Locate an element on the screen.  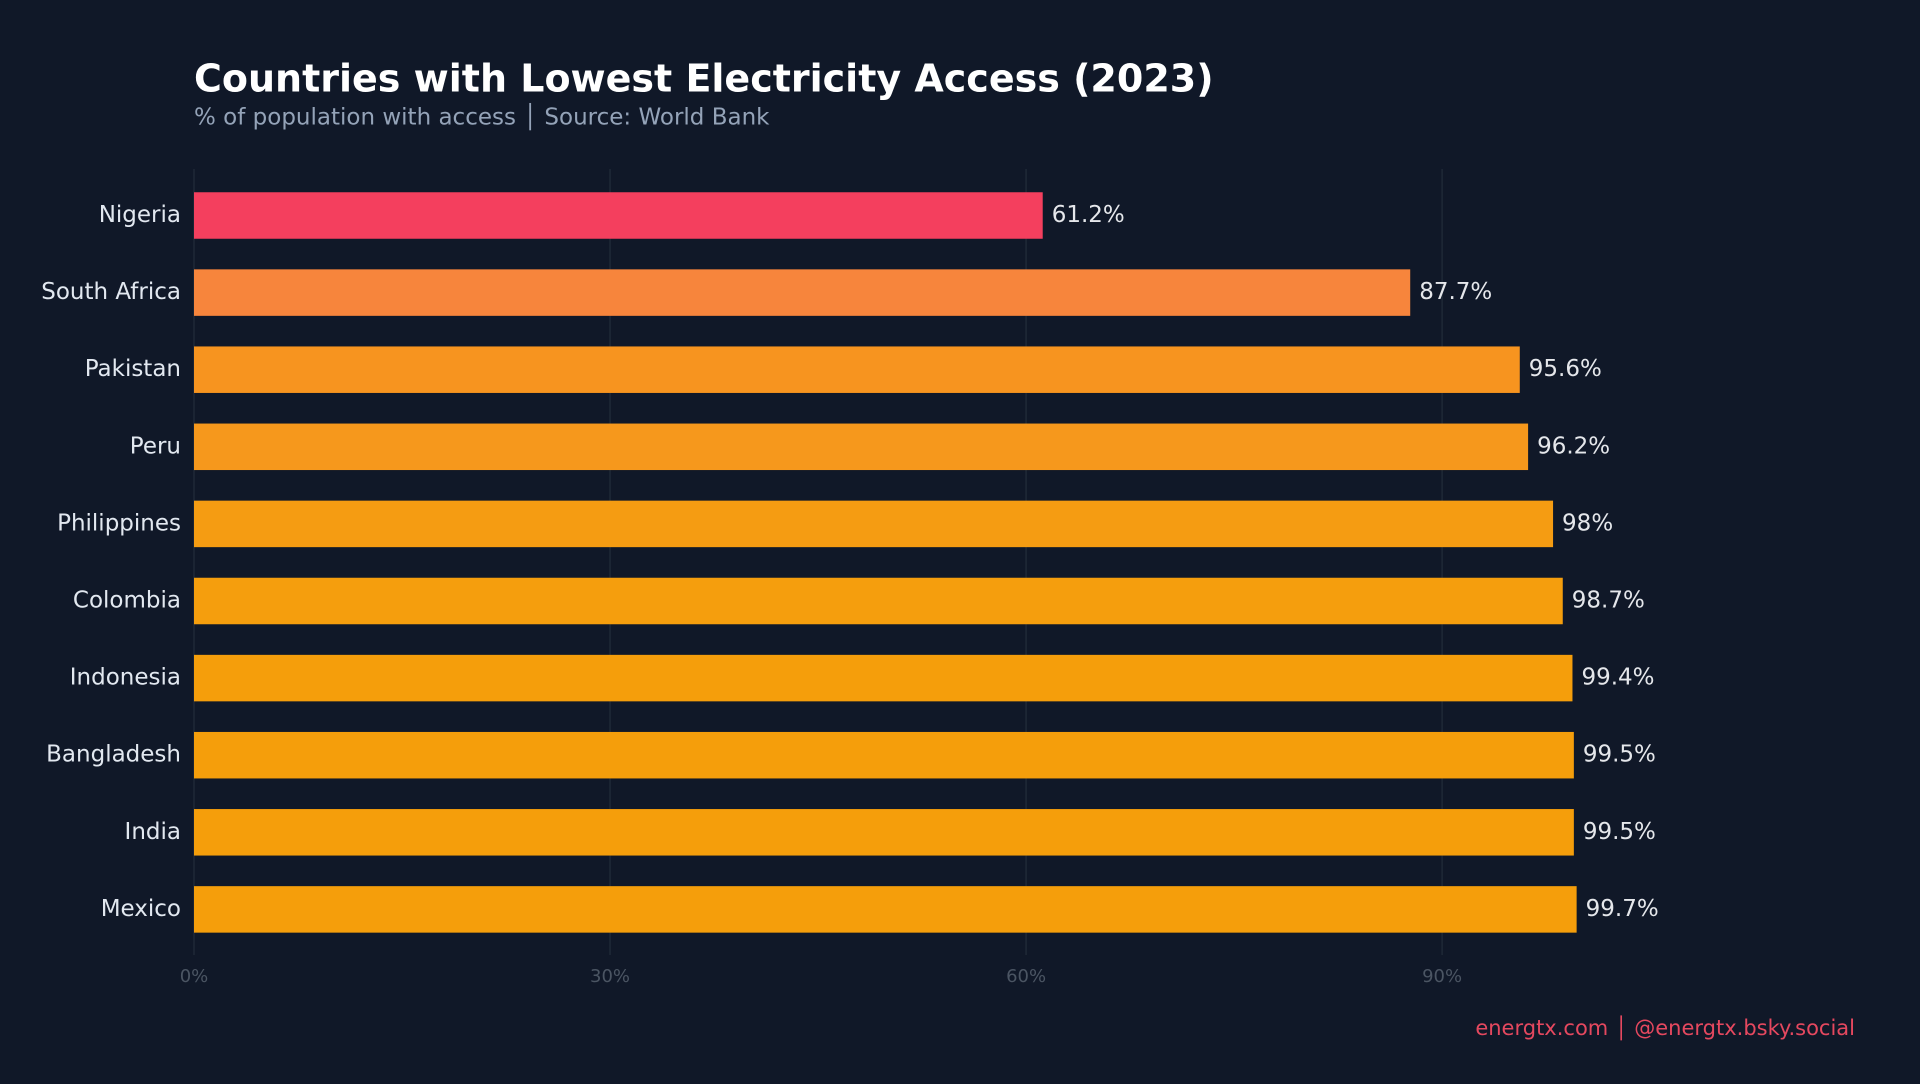
y-tick-label: South Africa is located at coordinates (111, 292).